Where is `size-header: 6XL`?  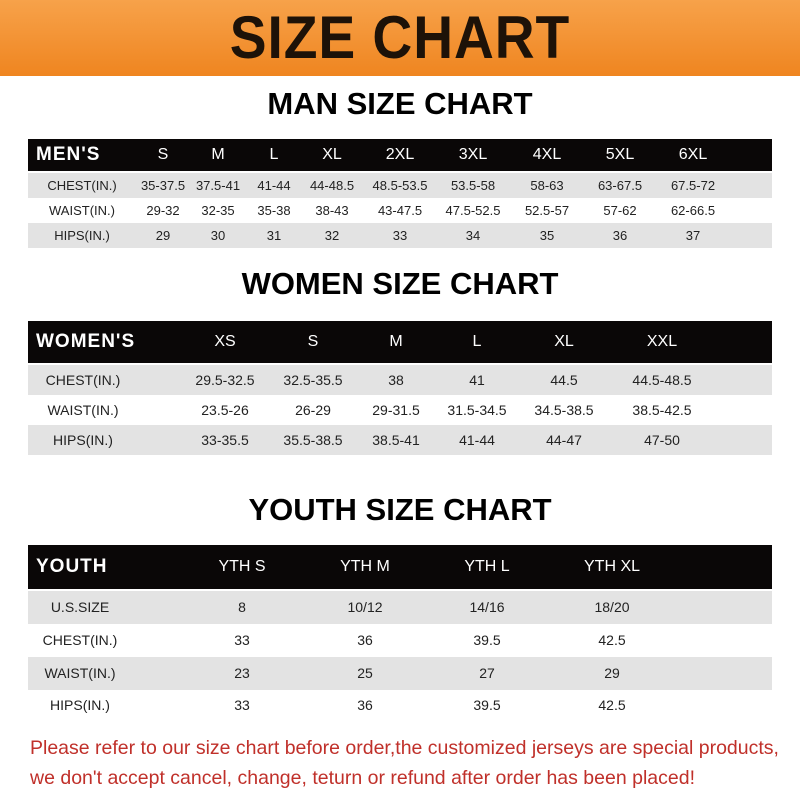 size-header: 6XL is located at coordinates (693, 154).